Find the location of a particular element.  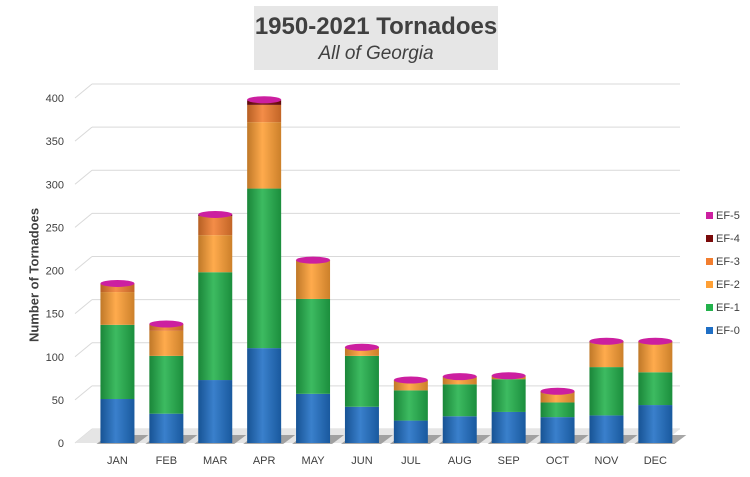

legend-item: EF-0 is located at coordinates (723, 336).